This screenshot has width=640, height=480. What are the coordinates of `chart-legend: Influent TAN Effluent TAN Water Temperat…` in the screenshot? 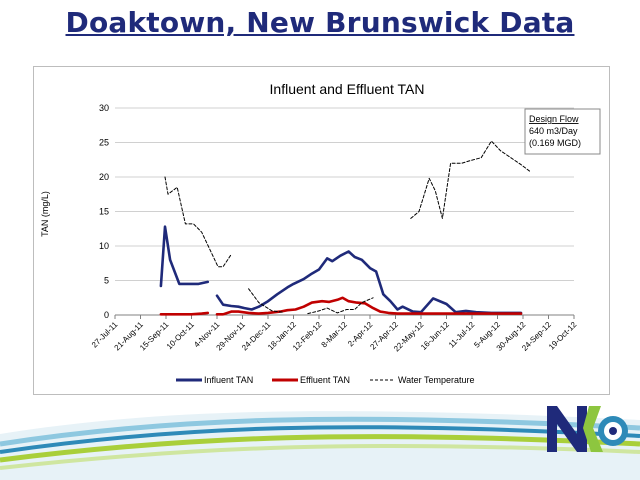 It's located at (325, 380).